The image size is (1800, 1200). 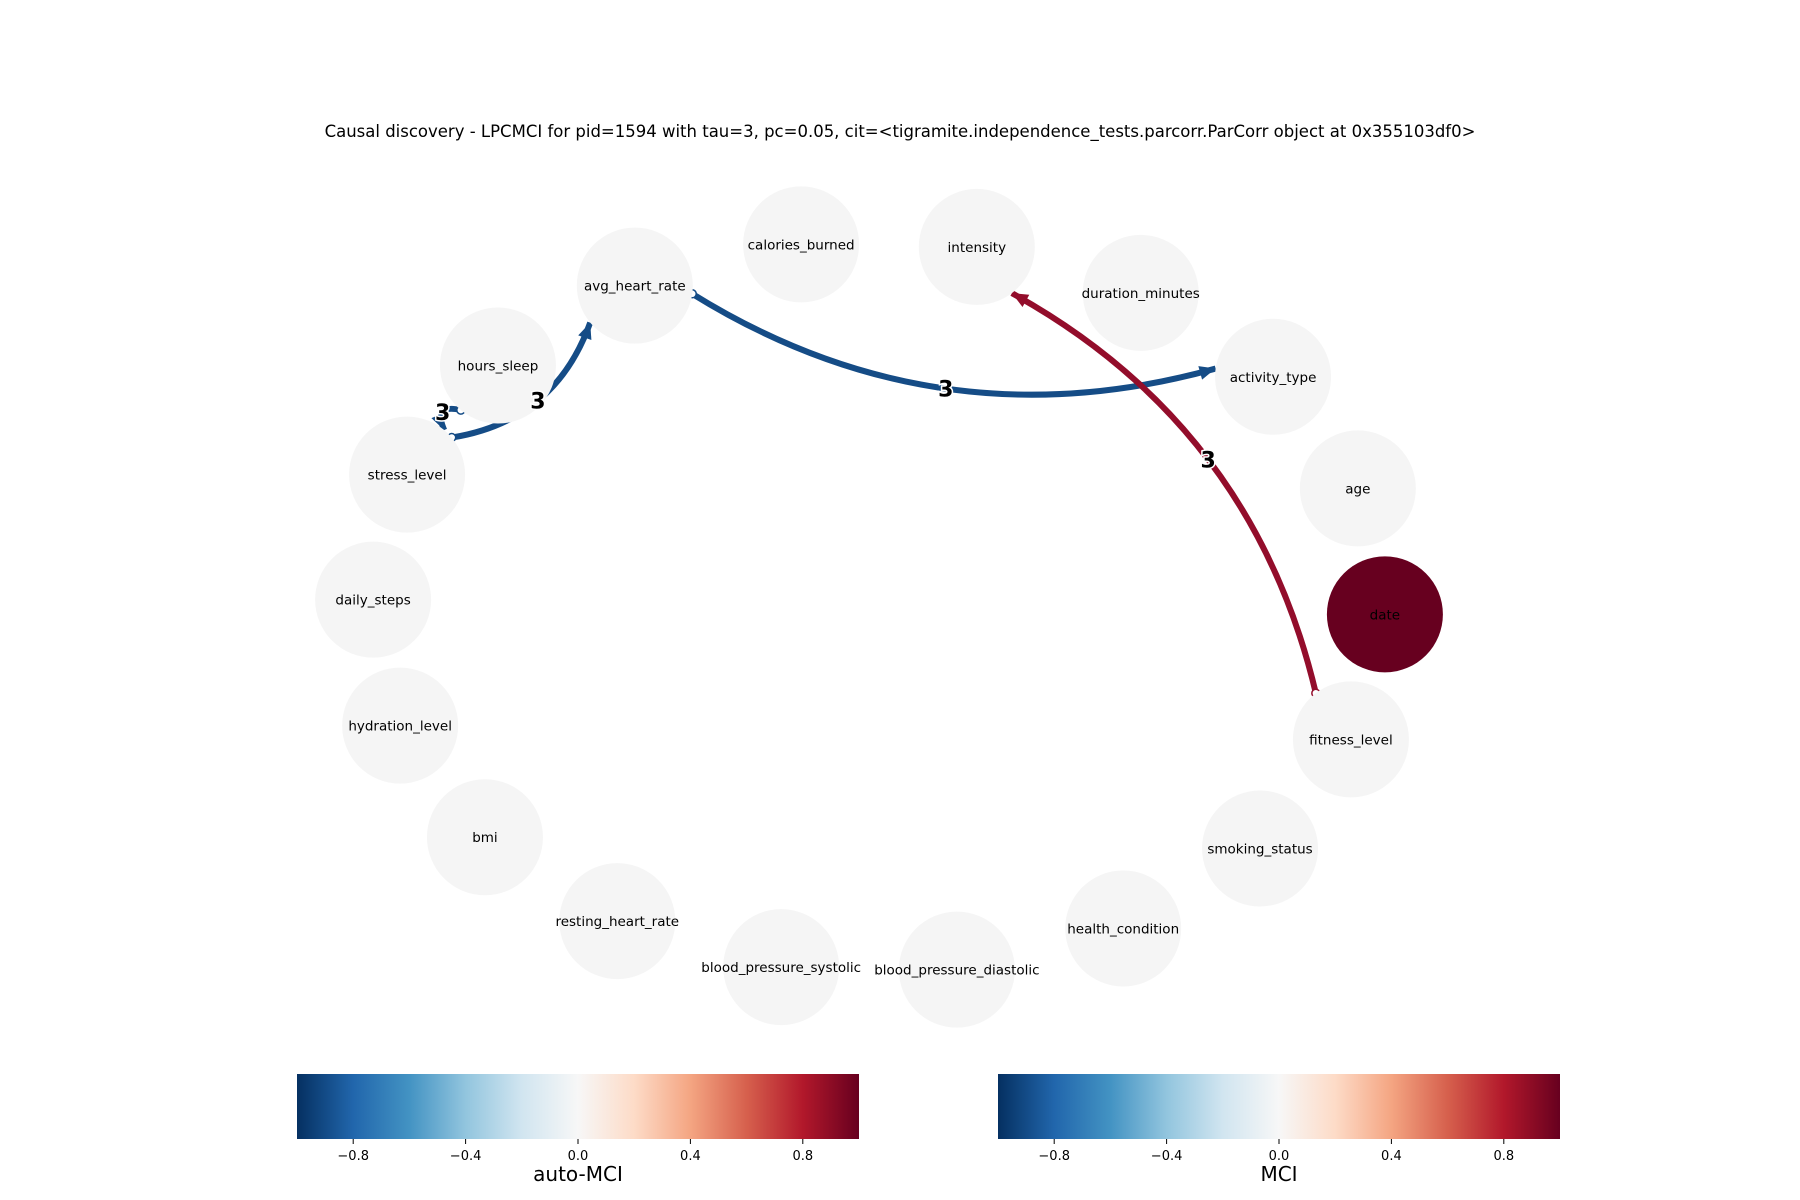 I want to click on node-label: avg_heart_rate, so click(x=635, y=287).